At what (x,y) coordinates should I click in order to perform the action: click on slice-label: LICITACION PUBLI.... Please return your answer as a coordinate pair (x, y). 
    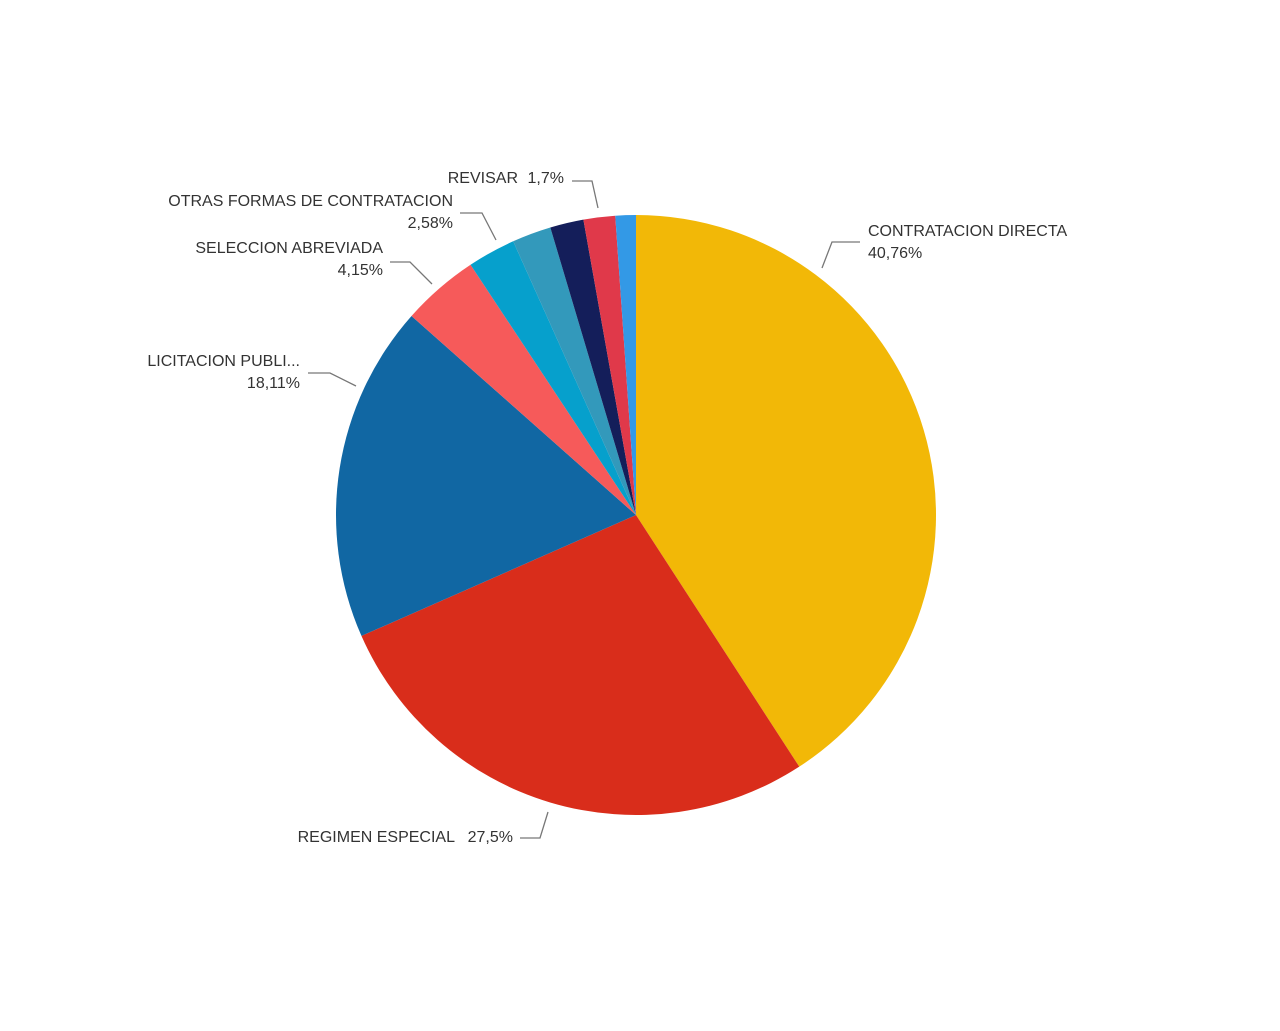
    Looking at the image, I should click on (223, 361).